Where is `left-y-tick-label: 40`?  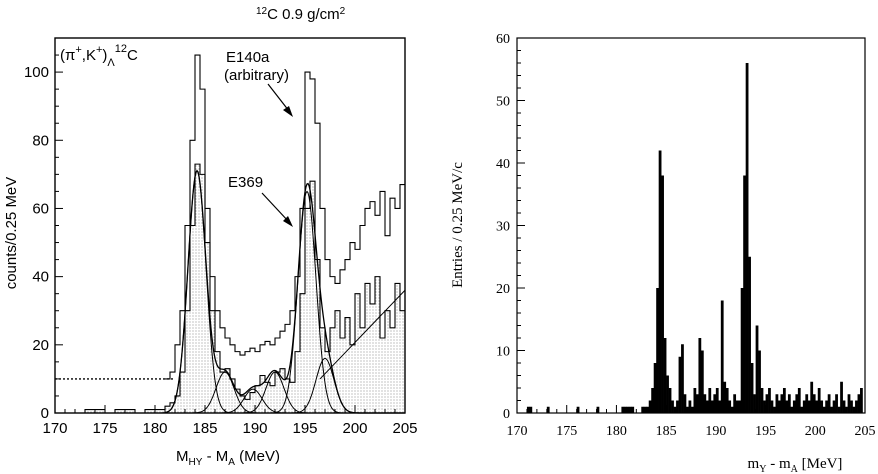 left-y-tick-label: 40 is located at coordinates (40, 277).